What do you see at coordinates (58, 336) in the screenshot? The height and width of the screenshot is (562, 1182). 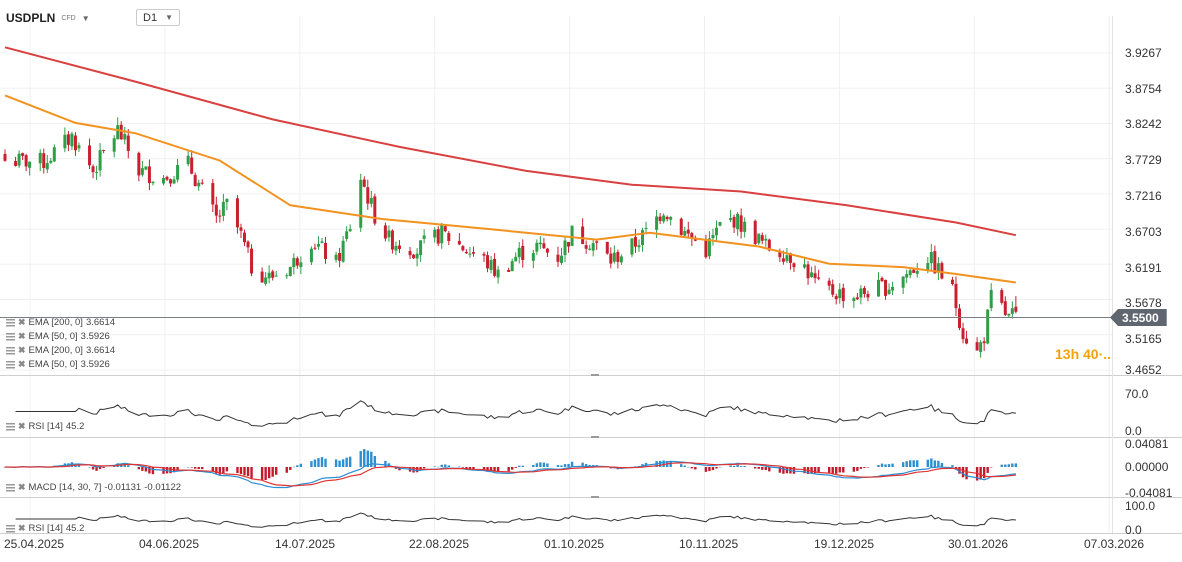 I see `indicator-legend-ema50: ✖ EMA [50, 0] 3.5926` at bounding box center [58, 336].